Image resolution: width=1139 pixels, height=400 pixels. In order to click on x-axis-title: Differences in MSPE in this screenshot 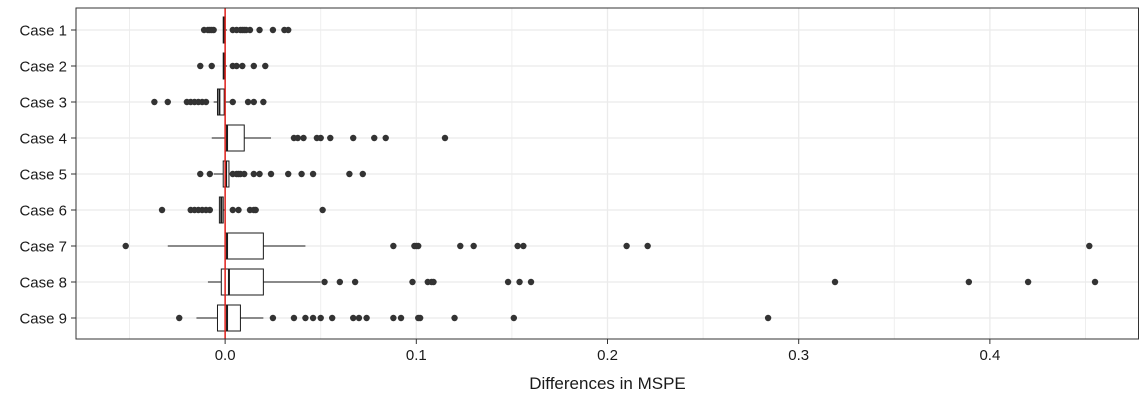, I will do `click(607, 383)`.